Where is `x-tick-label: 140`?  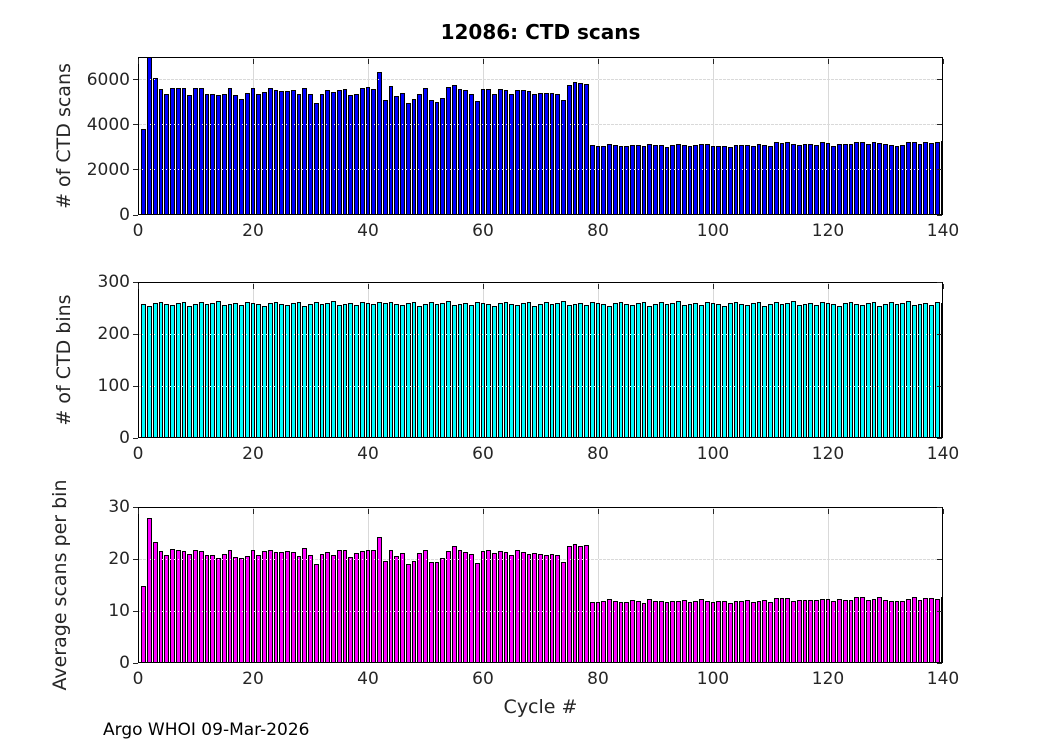
x-tick-label: 140 is located at coordinates (943, 231).